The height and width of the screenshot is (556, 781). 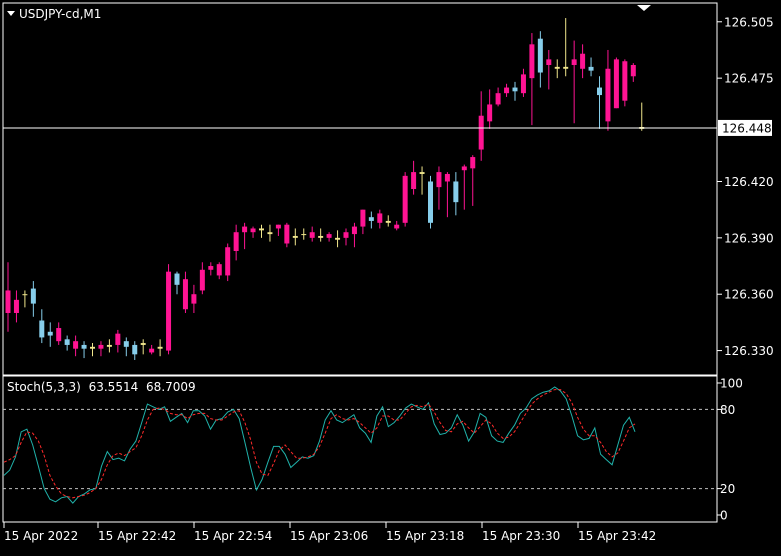 I want to click on time-tick-label: 15 Apr 23:18, so click(x=425, y=536).